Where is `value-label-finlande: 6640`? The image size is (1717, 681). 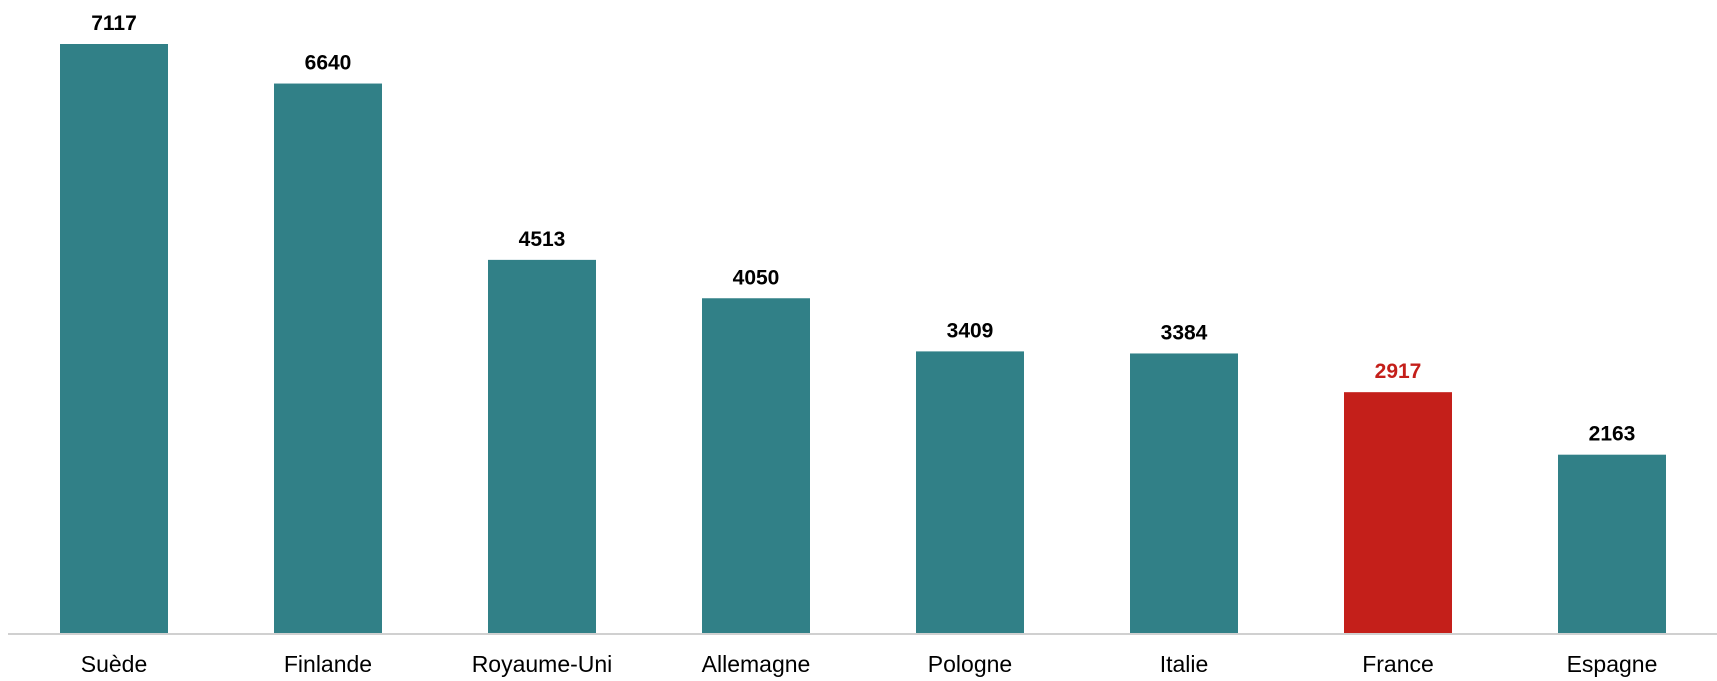
value-label-finlande: 6640 is located at coordinates (328, 63).